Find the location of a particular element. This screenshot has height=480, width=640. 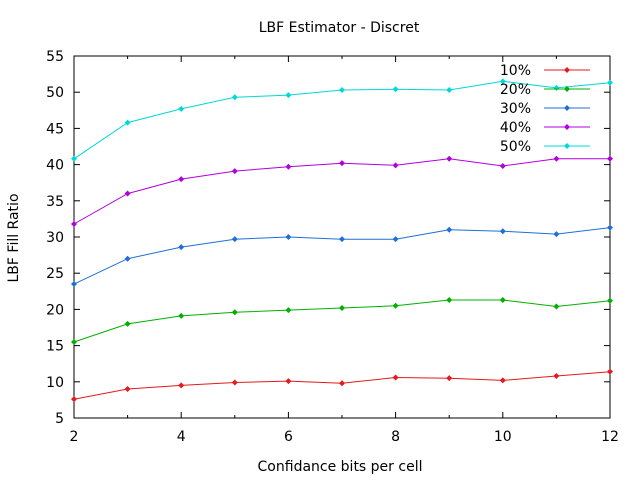

y-axis-label: LBF Fill Ratio is located at coordinates (14, 237).